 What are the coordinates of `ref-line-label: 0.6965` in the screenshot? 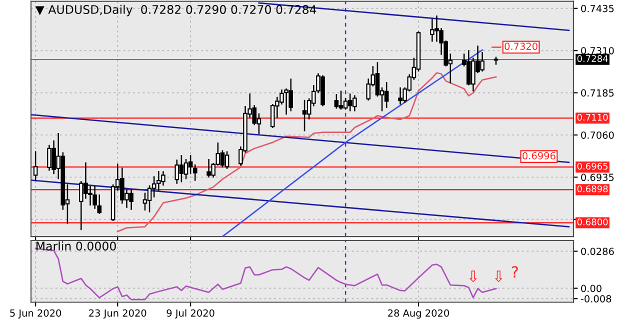 It's located at (592, 166).